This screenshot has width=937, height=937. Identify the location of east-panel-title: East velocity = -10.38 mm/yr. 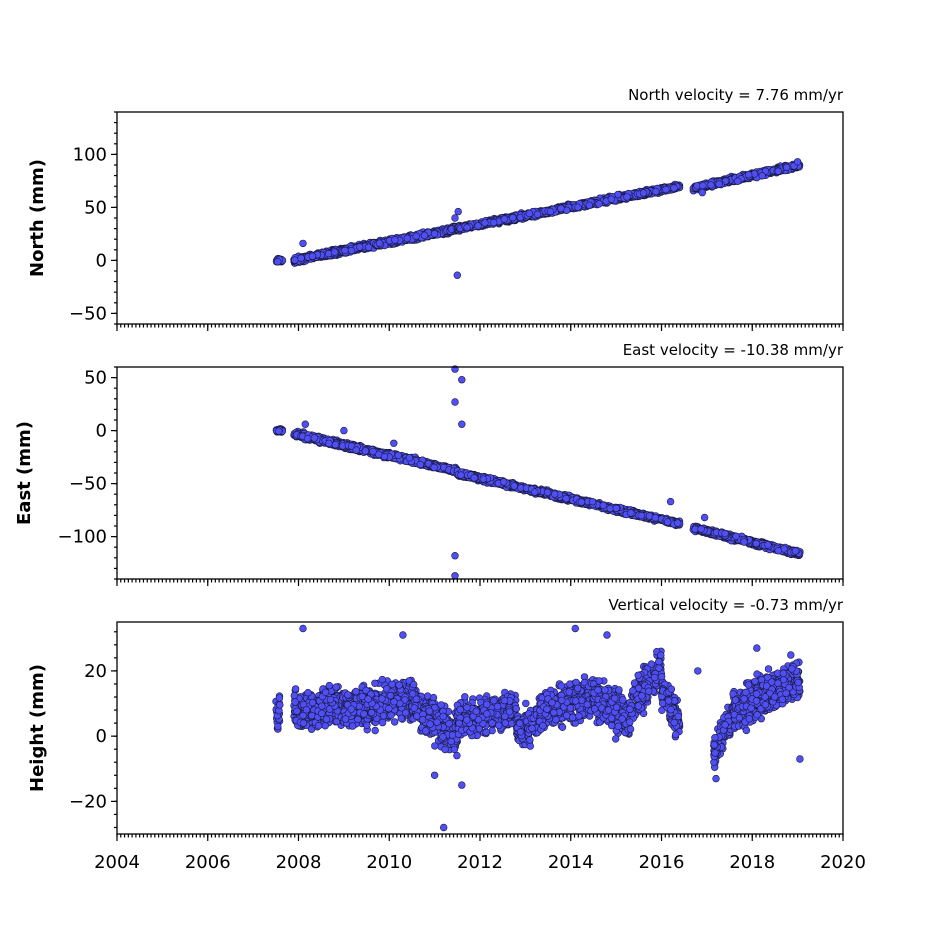
(733, 350).